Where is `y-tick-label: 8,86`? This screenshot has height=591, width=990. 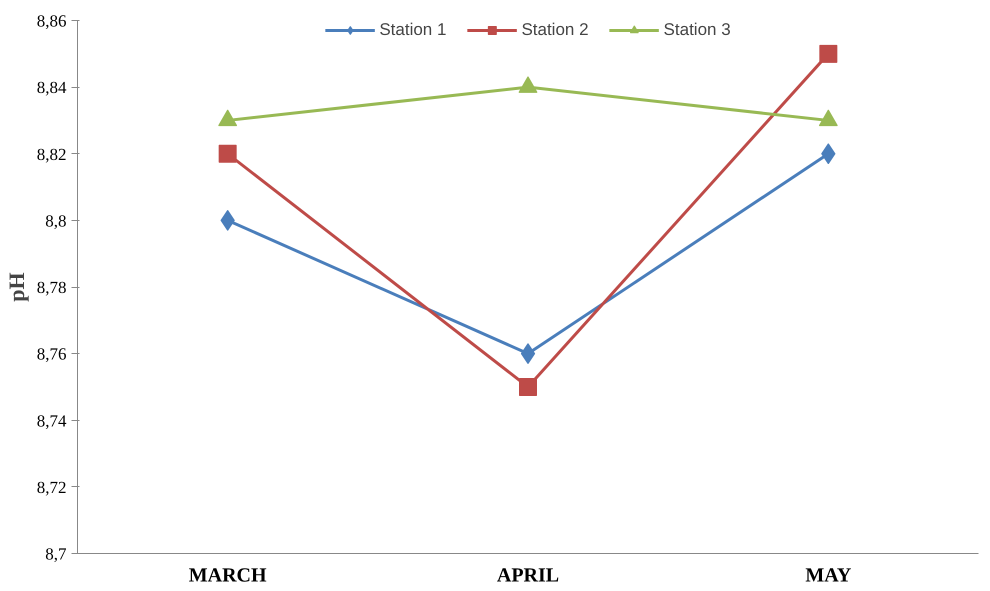
y-tick-label: 8,86 is located at coordinates (51, 21).